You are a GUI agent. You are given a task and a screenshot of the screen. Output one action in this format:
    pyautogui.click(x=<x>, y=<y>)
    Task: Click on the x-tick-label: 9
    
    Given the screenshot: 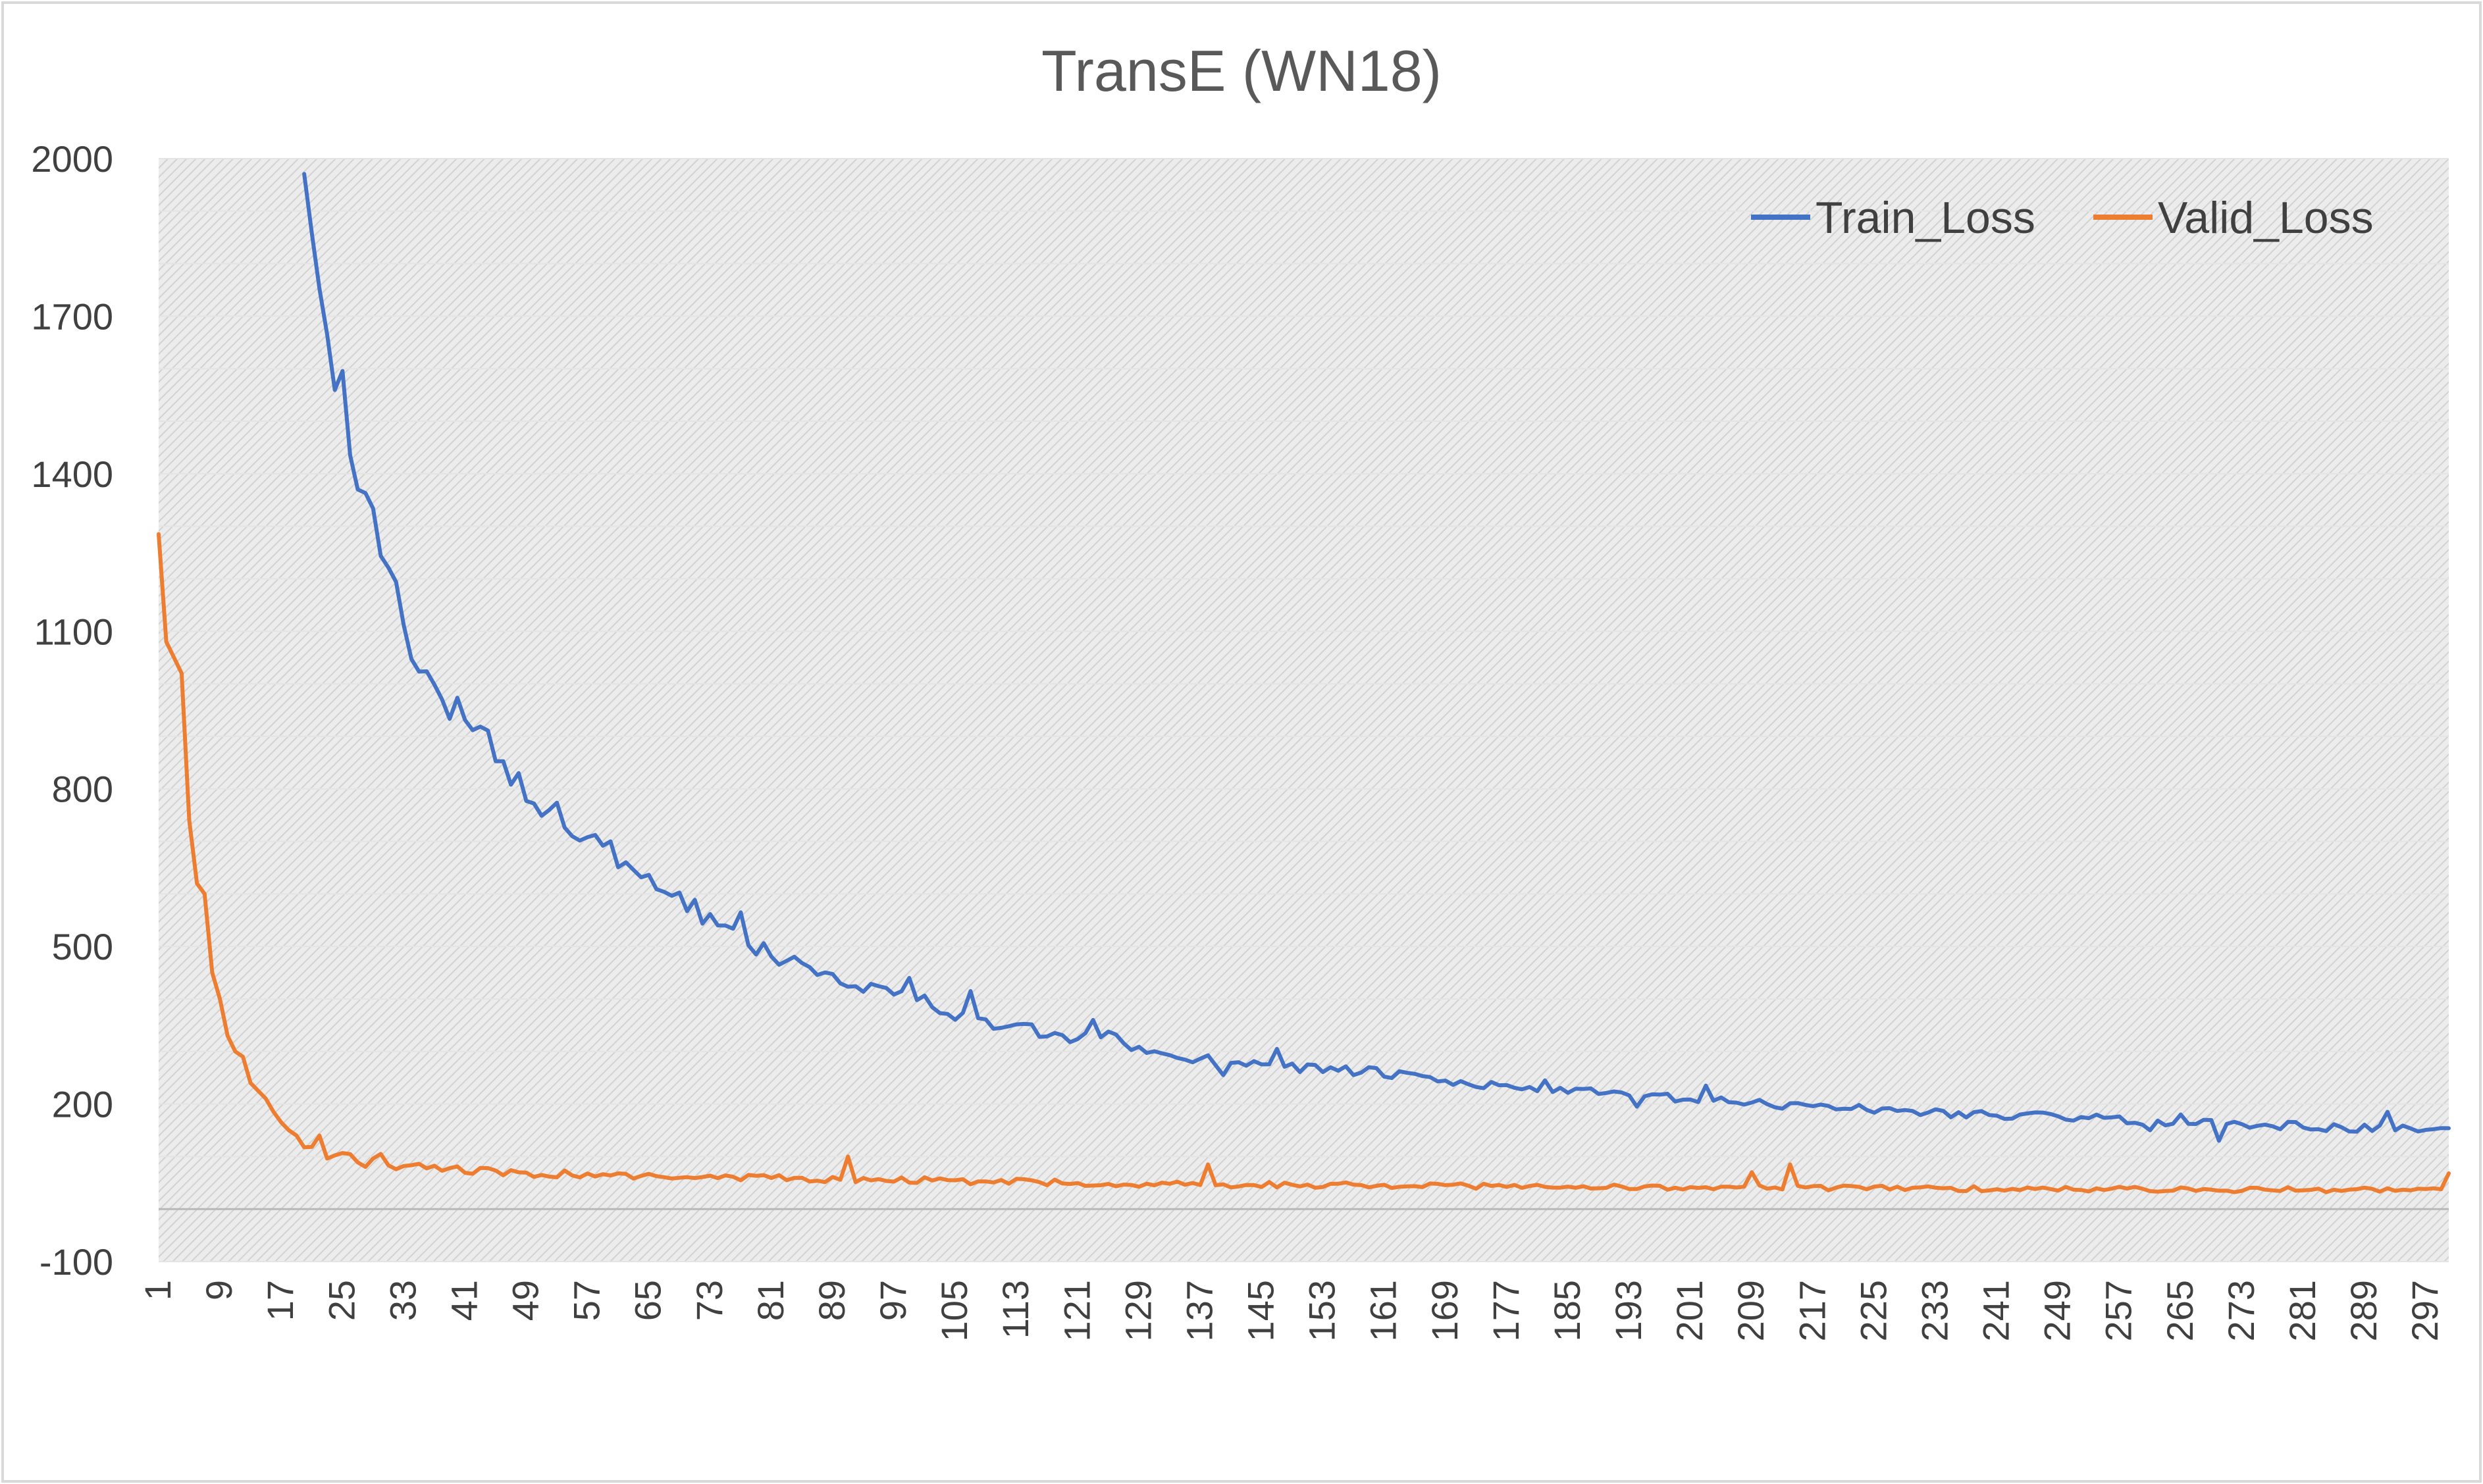 What is the action you would take?
    pyautogui.click(x=219, y=1290)
    